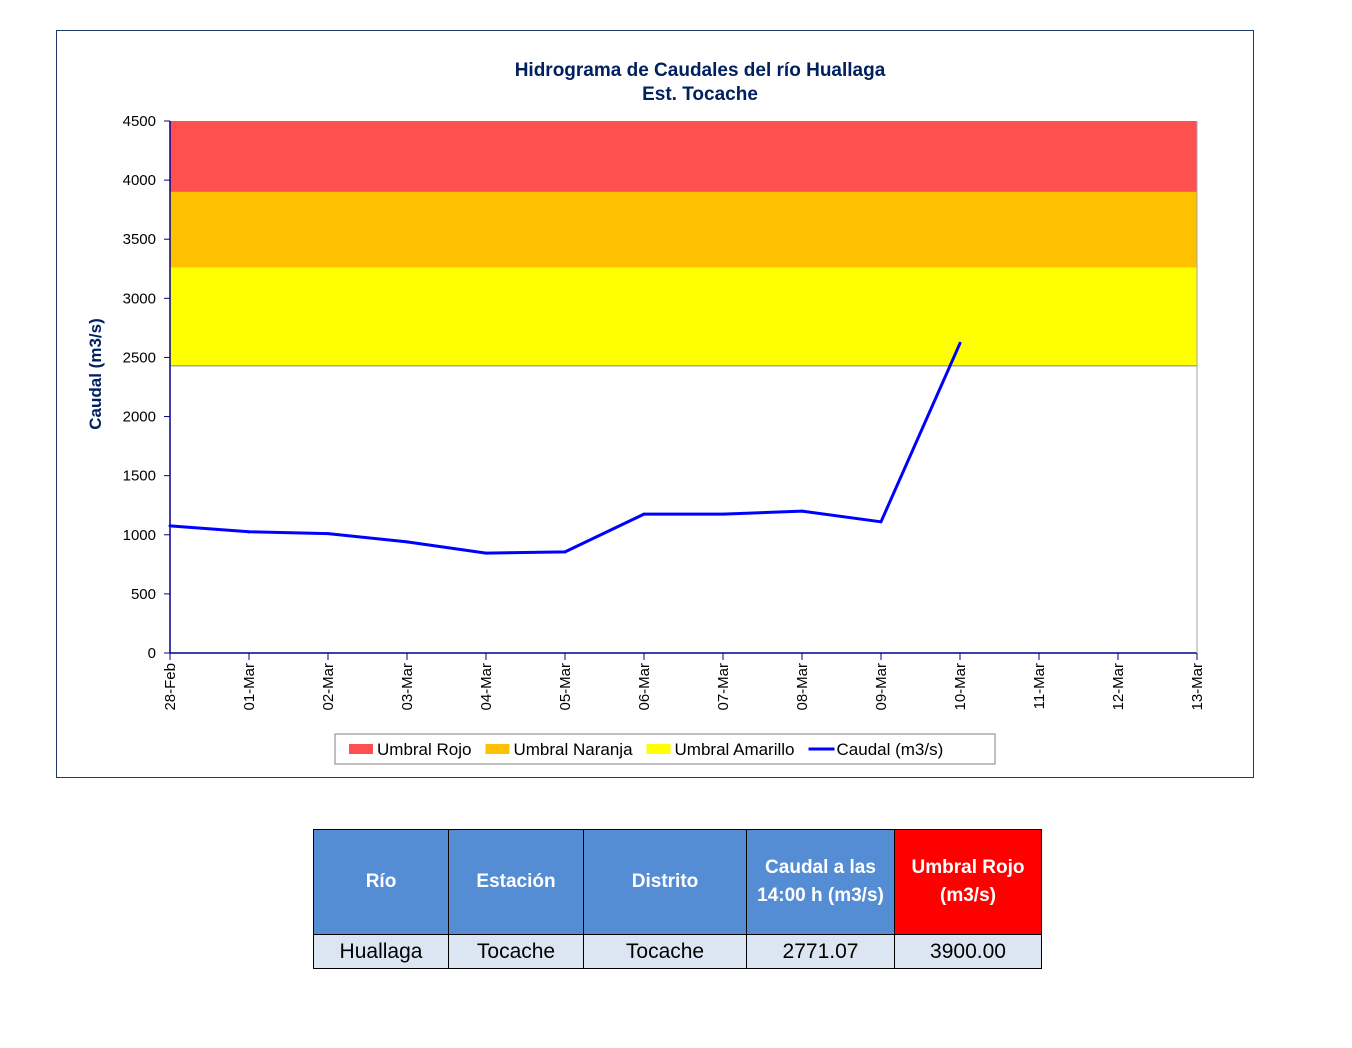 The height and width of the screenshot is (1048, 1352). Describe the element at coordinates (139, 239) in the screenshot. I see `y-tick-label: 3500` at that location.